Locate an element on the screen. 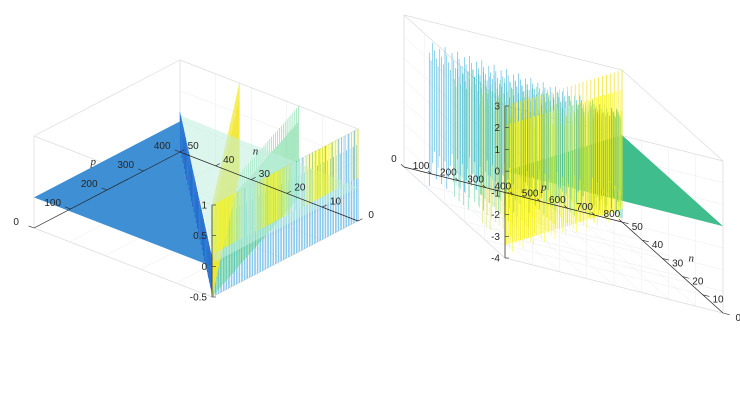 This screenshot has height=416, width=740. y-tick-label: 600 is located at coordinates (557, 200).